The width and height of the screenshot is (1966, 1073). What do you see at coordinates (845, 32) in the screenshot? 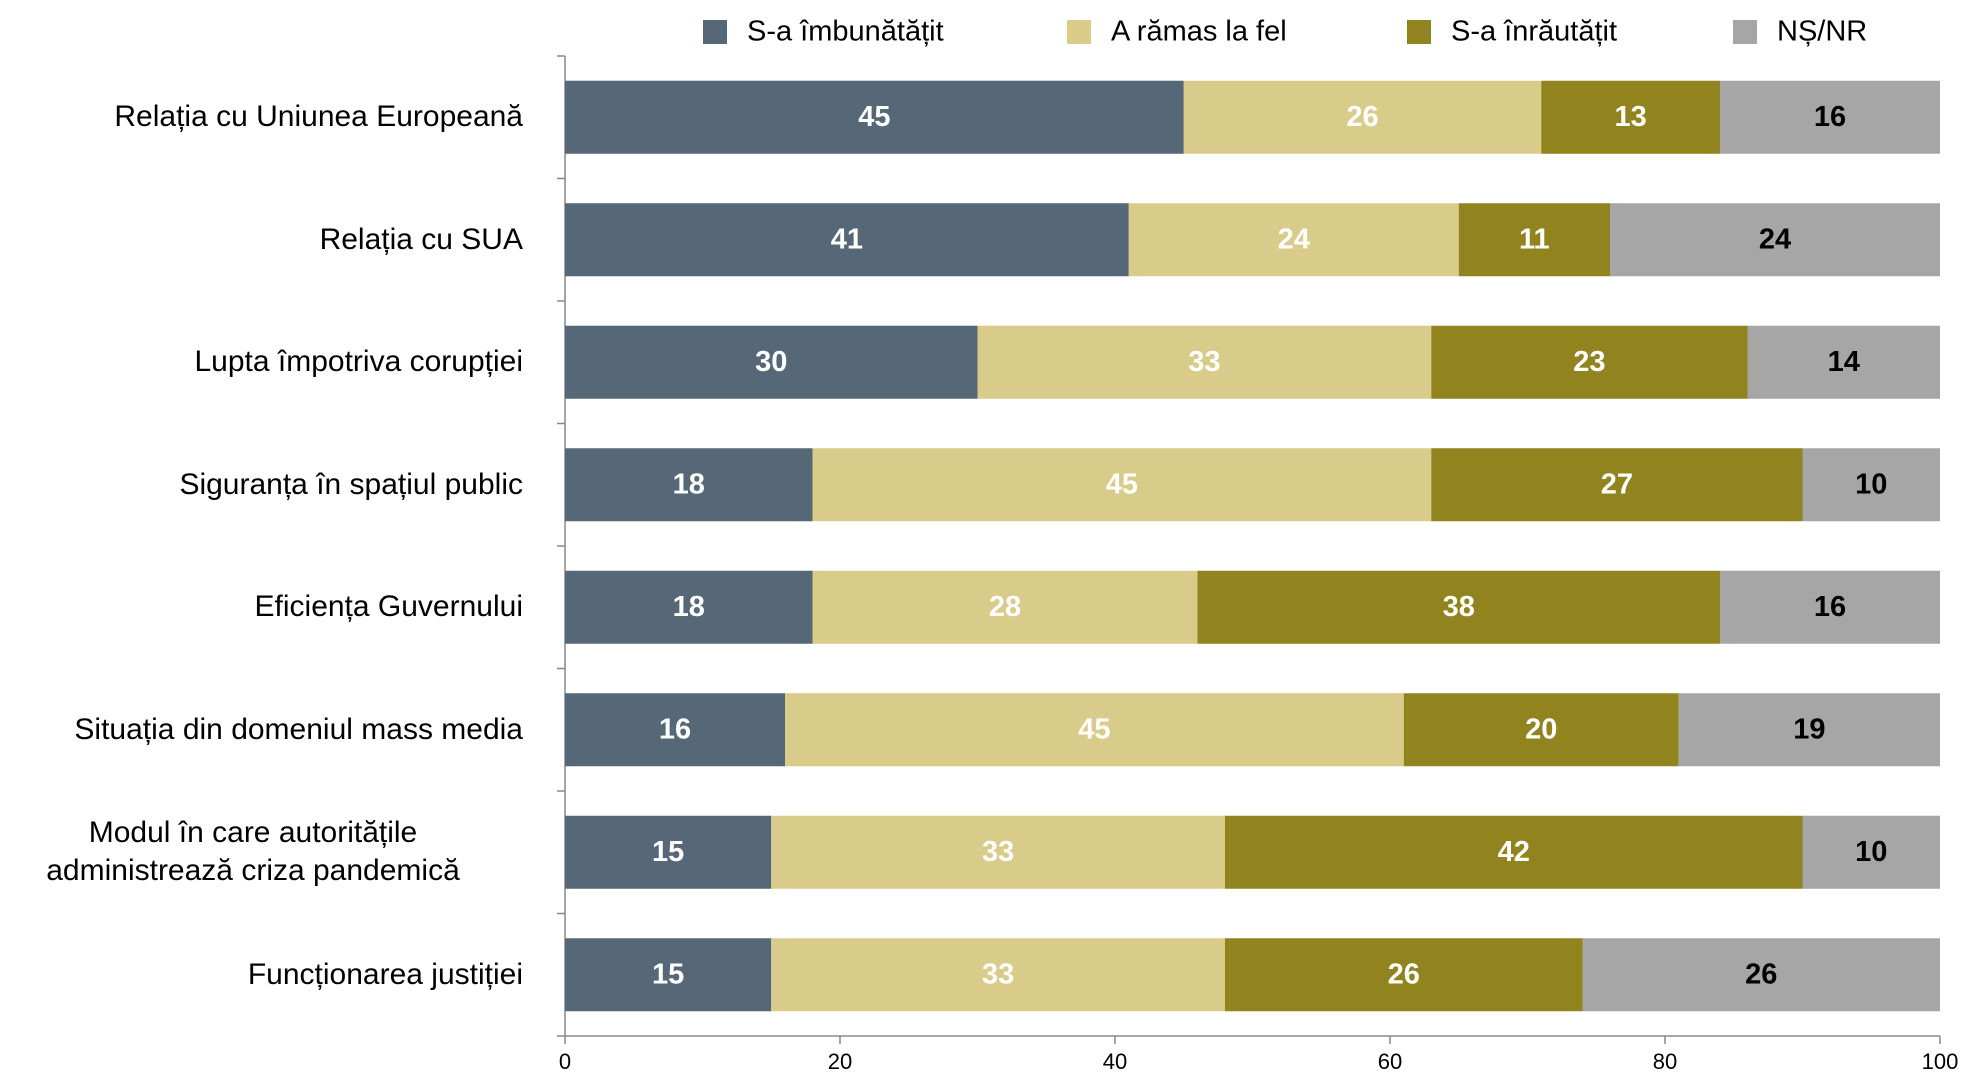
I see `legend-label: S-a îmbunătățit` at bounding box center [845, 32].